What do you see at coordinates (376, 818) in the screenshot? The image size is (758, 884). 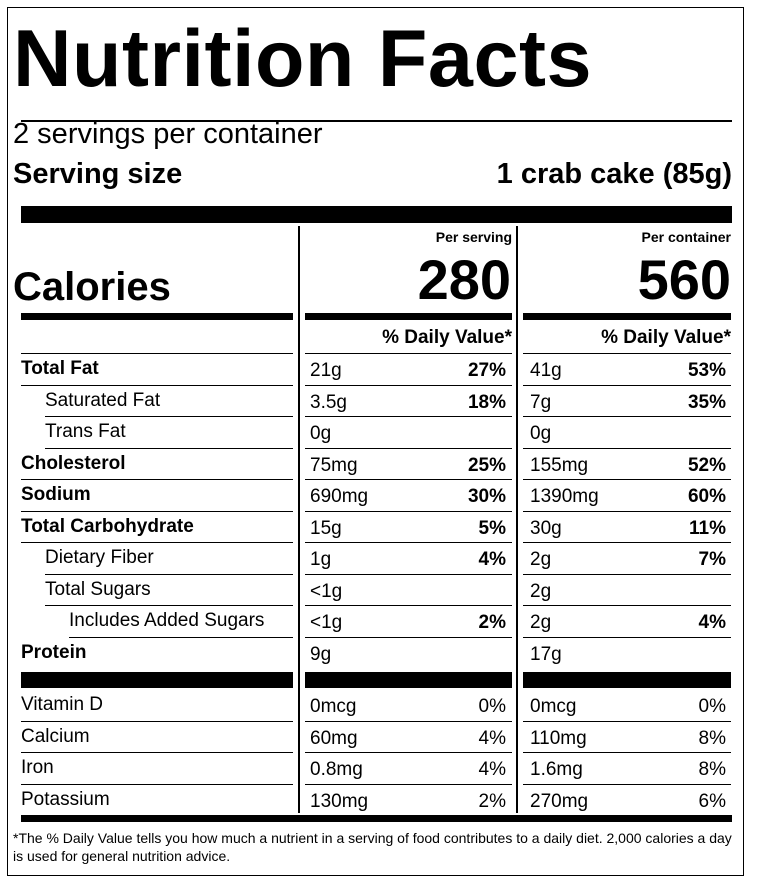 I see `footnote-rule` at bounding box center [376, 818].